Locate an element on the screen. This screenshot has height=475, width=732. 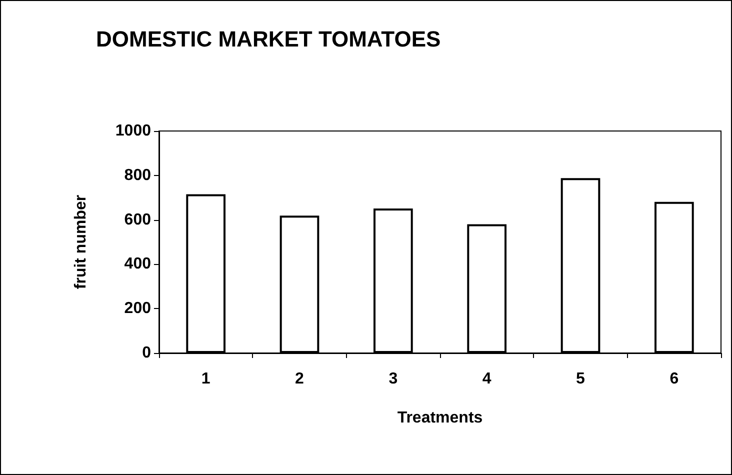
y-tick-label: 800 is located at coordinates (138, 175).